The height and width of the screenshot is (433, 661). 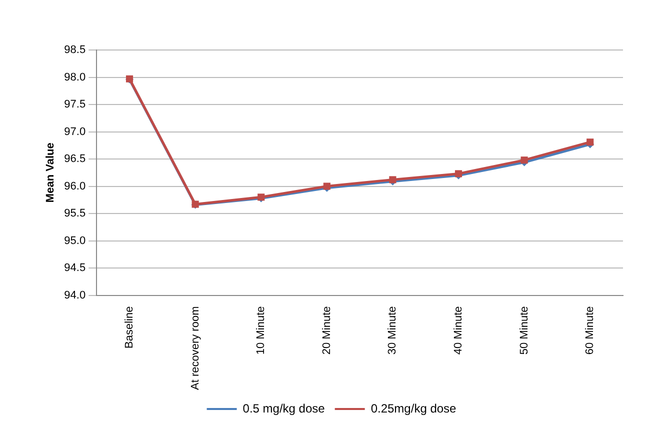 I want to click on y-tick-label: 98.5, so click(x=75, y=50).